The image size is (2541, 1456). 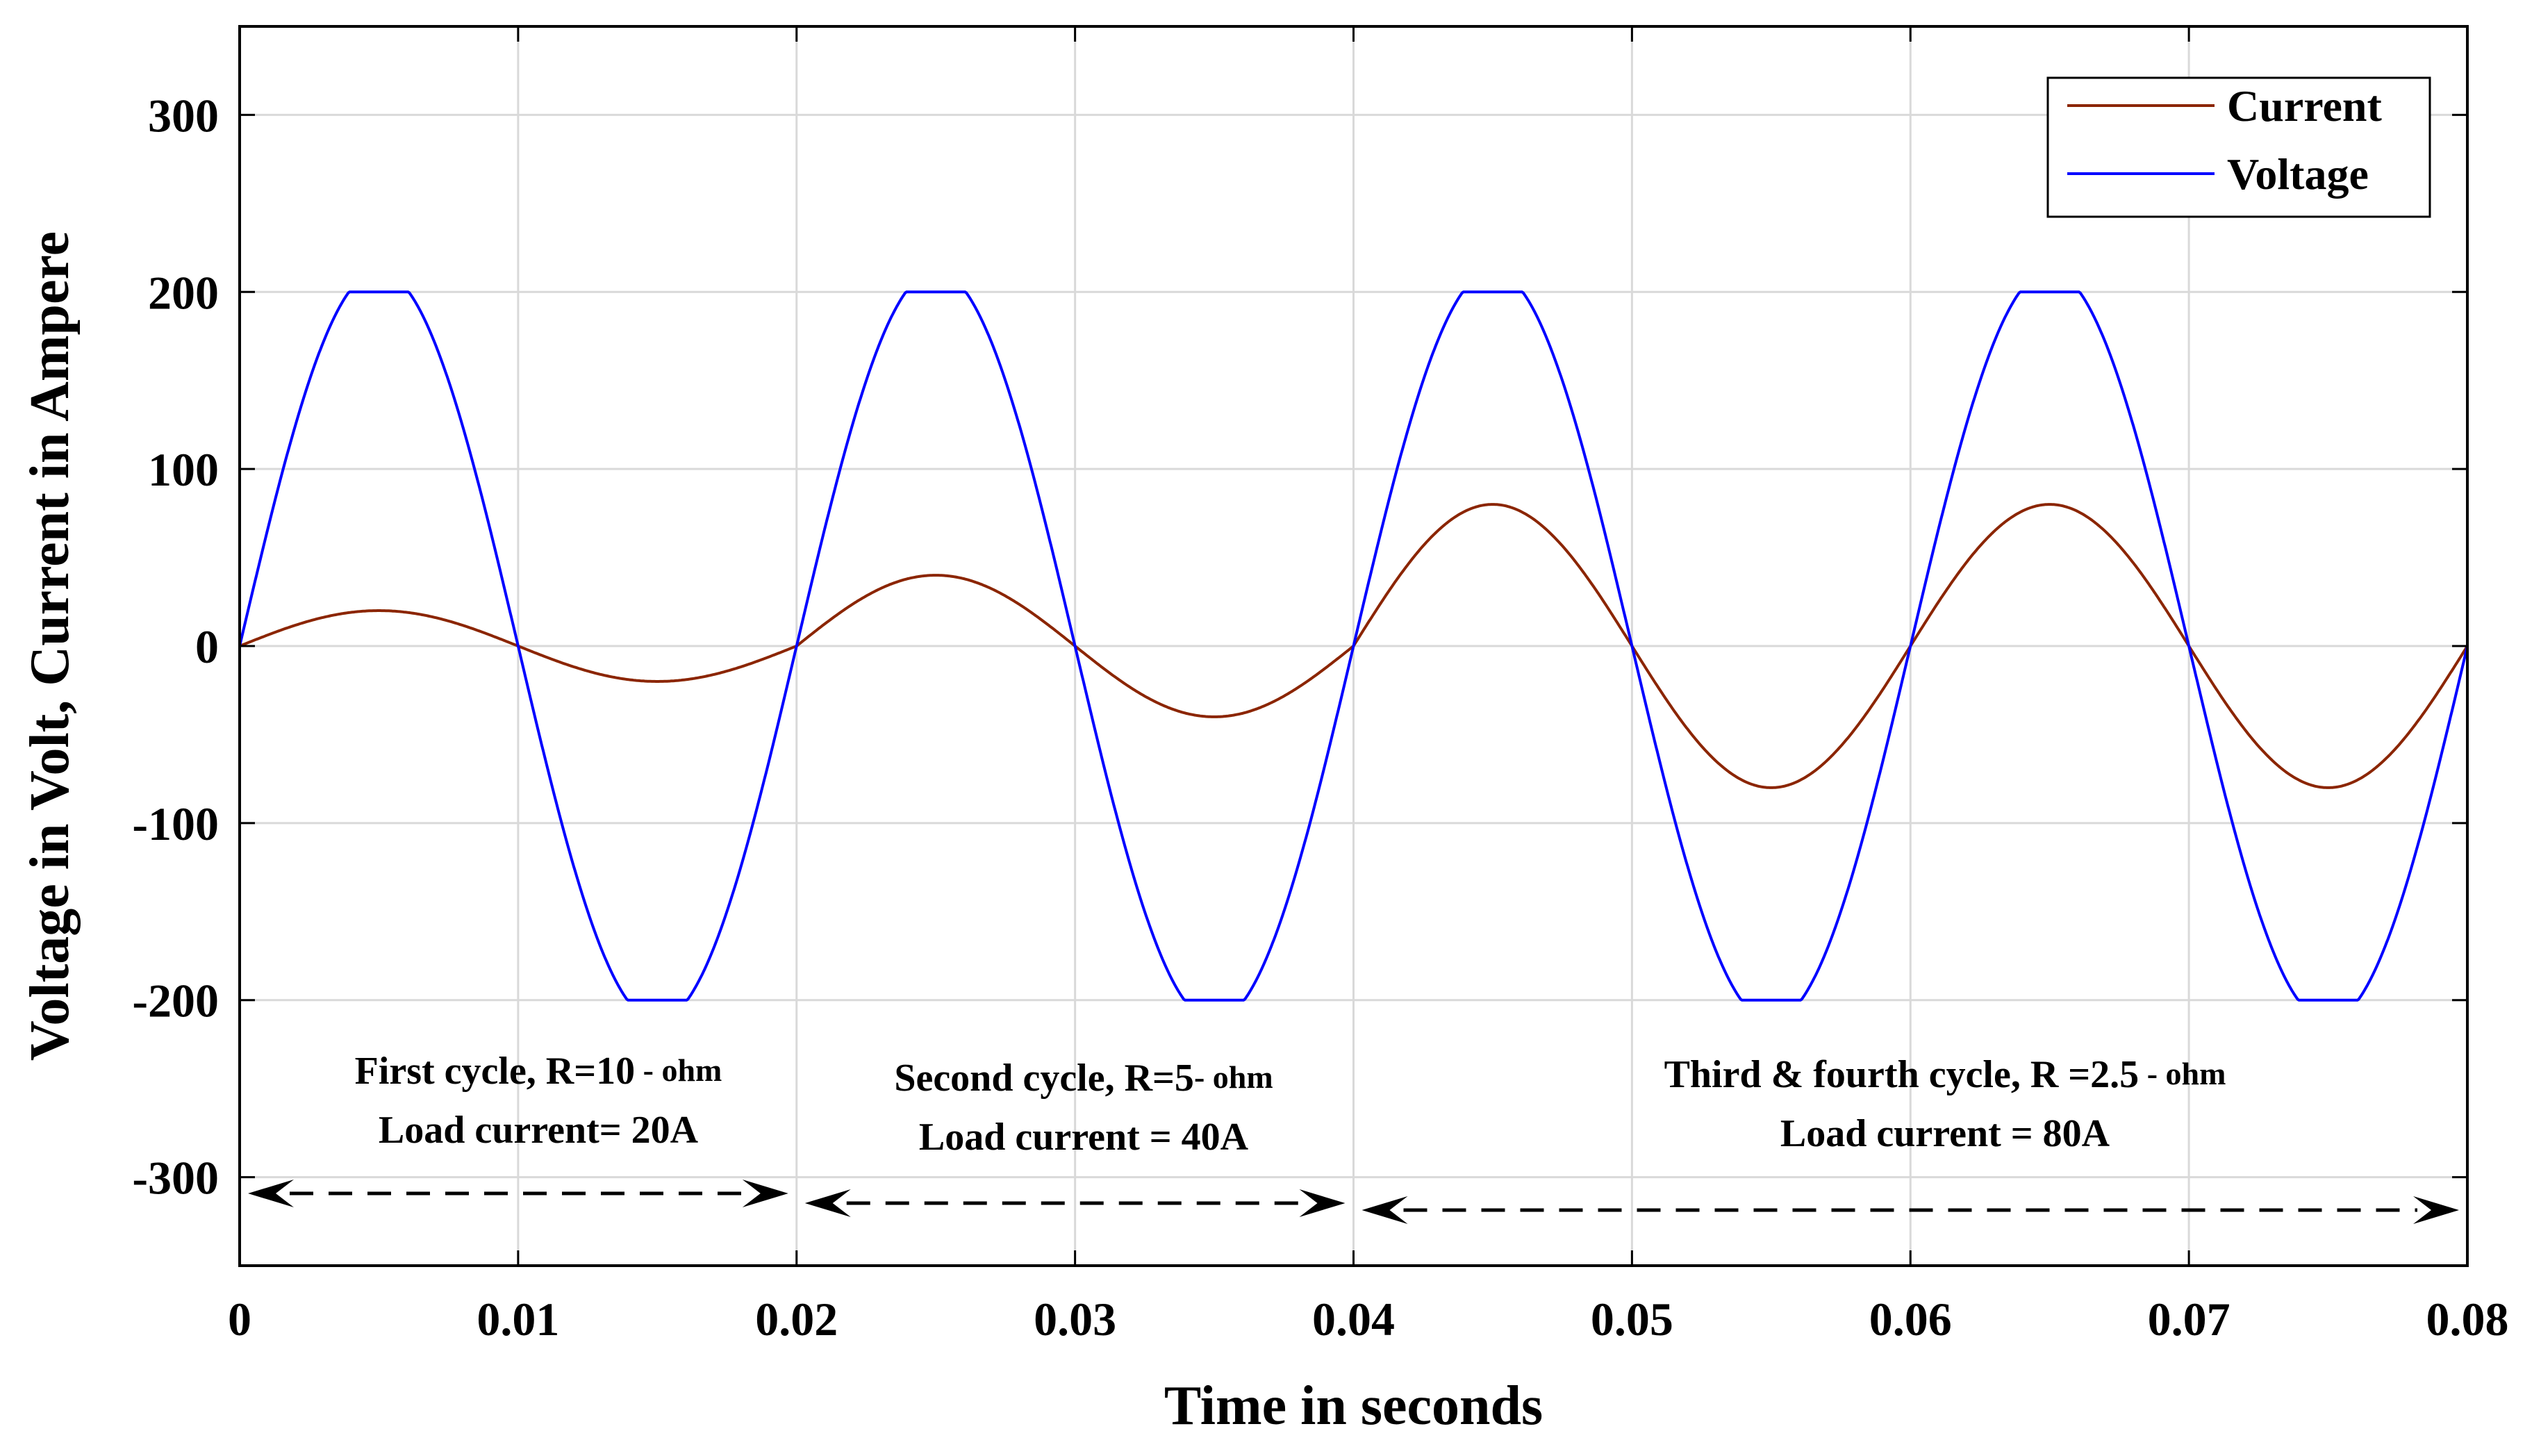 I want to click on annotation-line1: Second cycle, R=5- ohm, so click(x=1083, y=1078).